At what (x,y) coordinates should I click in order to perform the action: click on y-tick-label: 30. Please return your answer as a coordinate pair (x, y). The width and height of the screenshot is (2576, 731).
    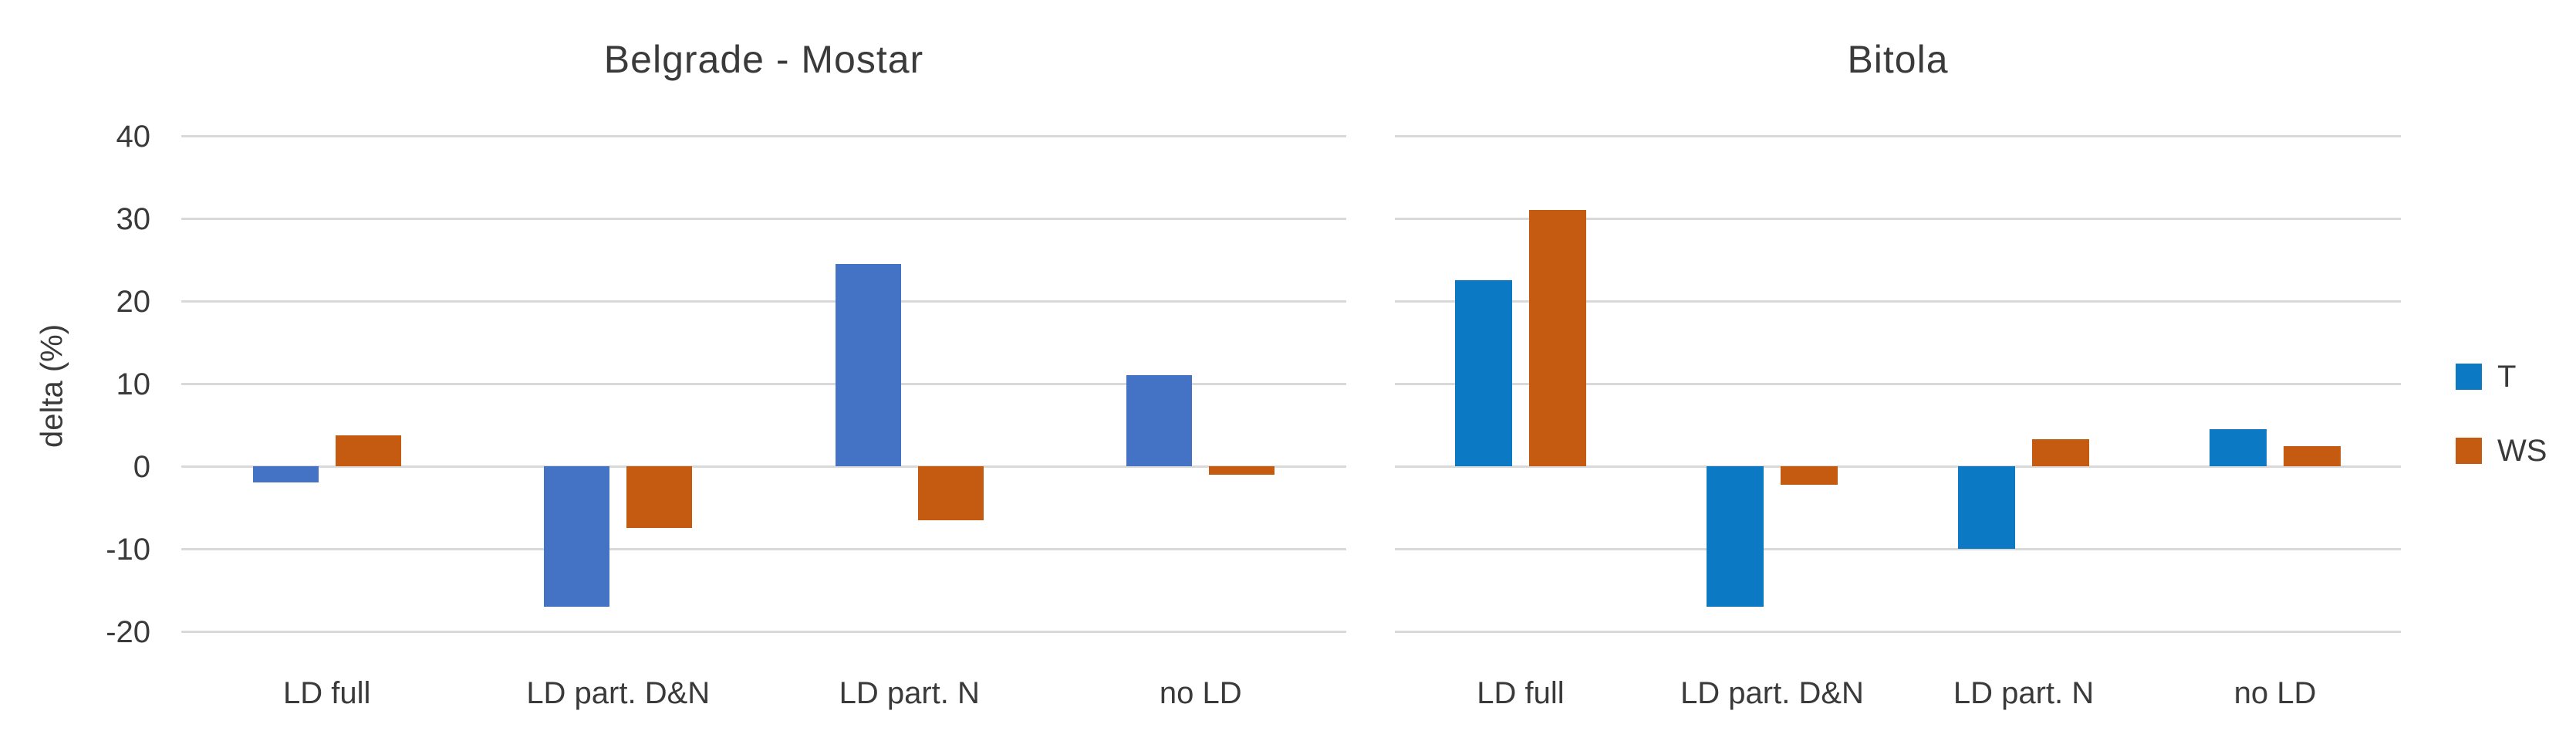
    Looking at the image, I should click on (133, 219).